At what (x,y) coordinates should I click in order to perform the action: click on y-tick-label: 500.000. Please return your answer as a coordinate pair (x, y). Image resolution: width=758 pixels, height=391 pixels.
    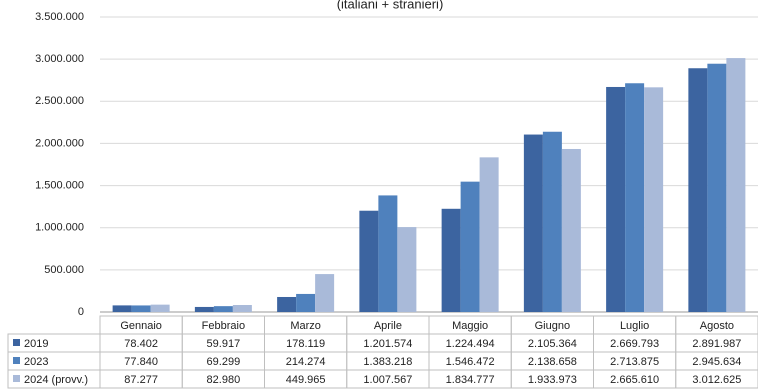
    Looking at the image, I should click on (64, 270).